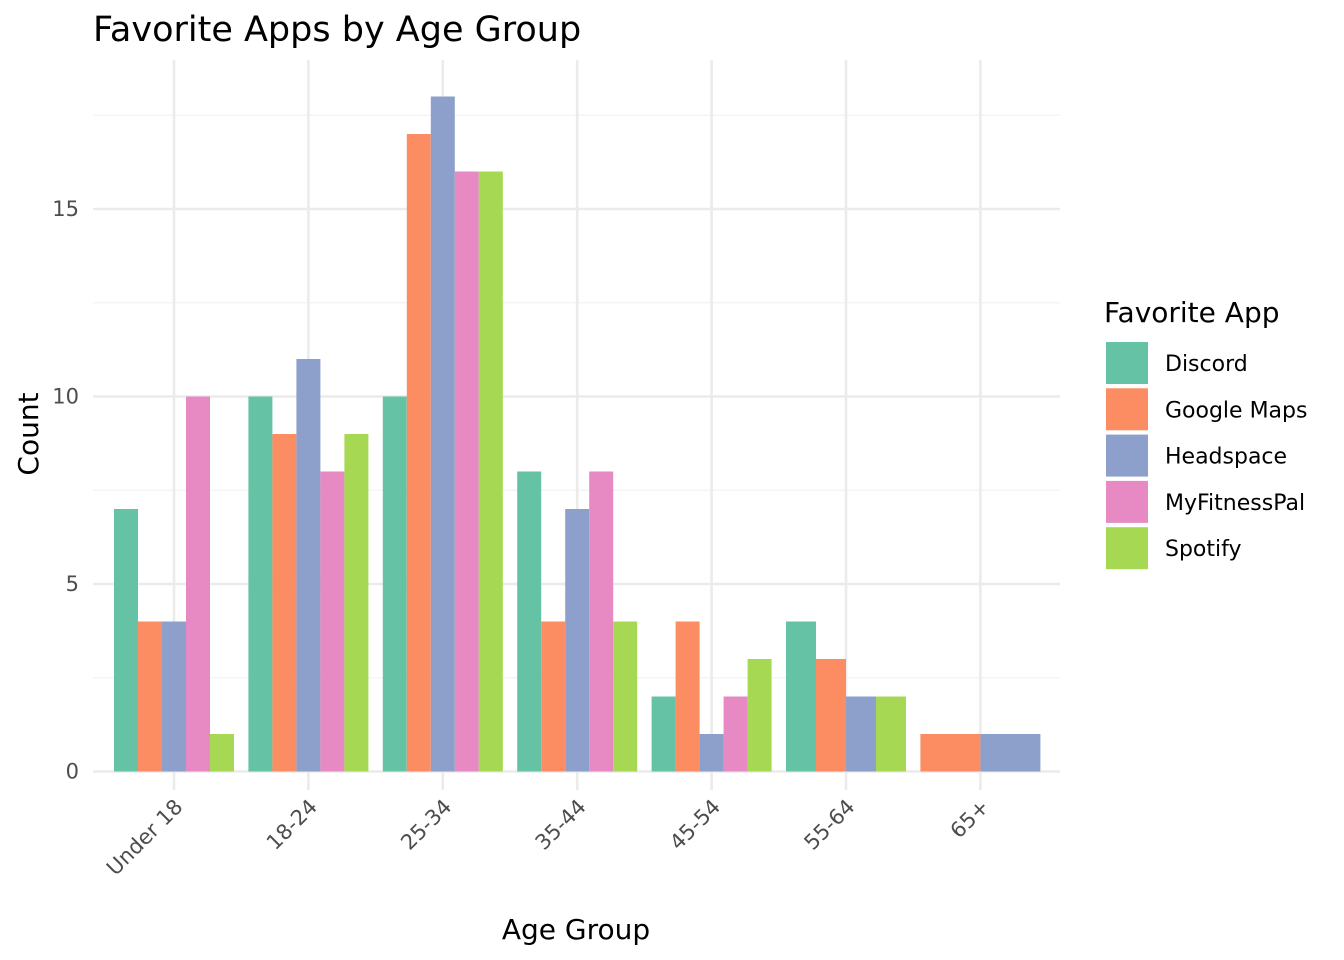 The height and width of the screenshot is (960, 1344). Describe the element at coordinates (426, 825) in the screenshot. I see `x-tick-label: 25-34` at that location.